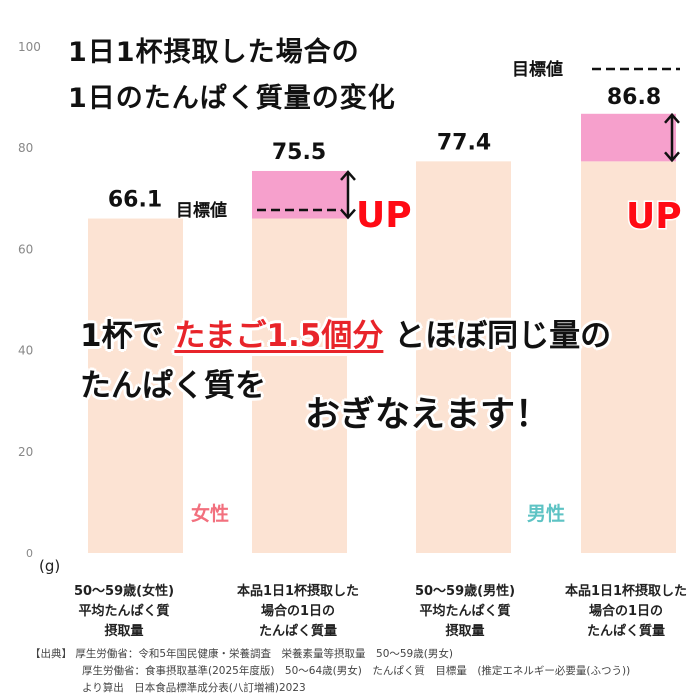 This screenshot has height=700, width=700. What do you see at coordinates (626, 611) in the screenshot?
I see `category-label-male-with-product: 本品1日1杯摂取した 場合の1日の たんぱく質量` at bounding box center [626, 611].